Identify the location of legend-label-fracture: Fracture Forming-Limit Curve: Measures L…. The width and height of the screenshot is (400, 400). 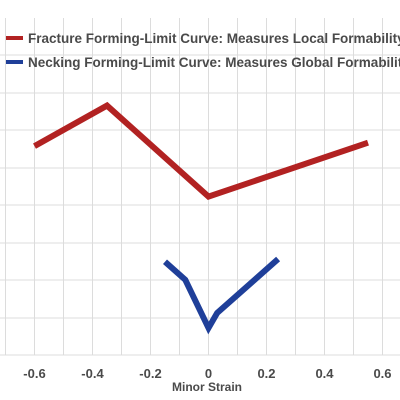
(214, 38).